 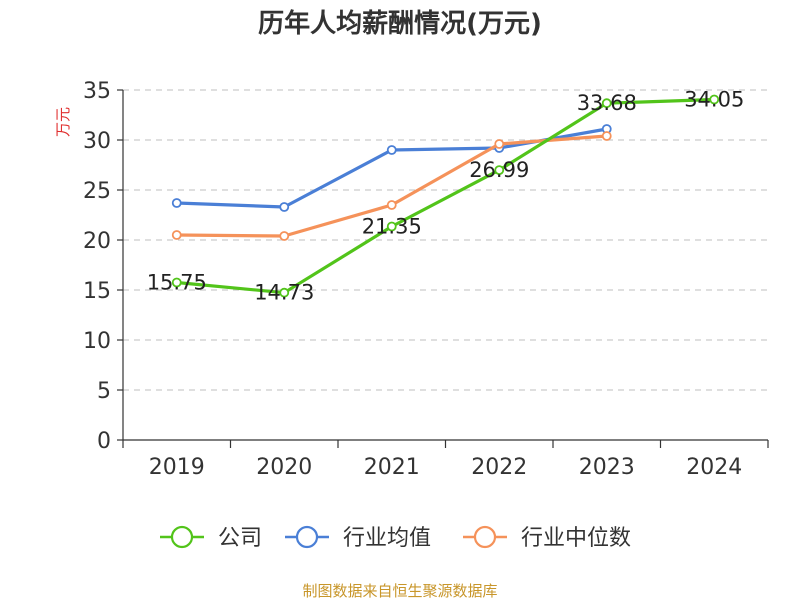 I want to click on x-tick-label: 2020, so click(x=284, y=467).